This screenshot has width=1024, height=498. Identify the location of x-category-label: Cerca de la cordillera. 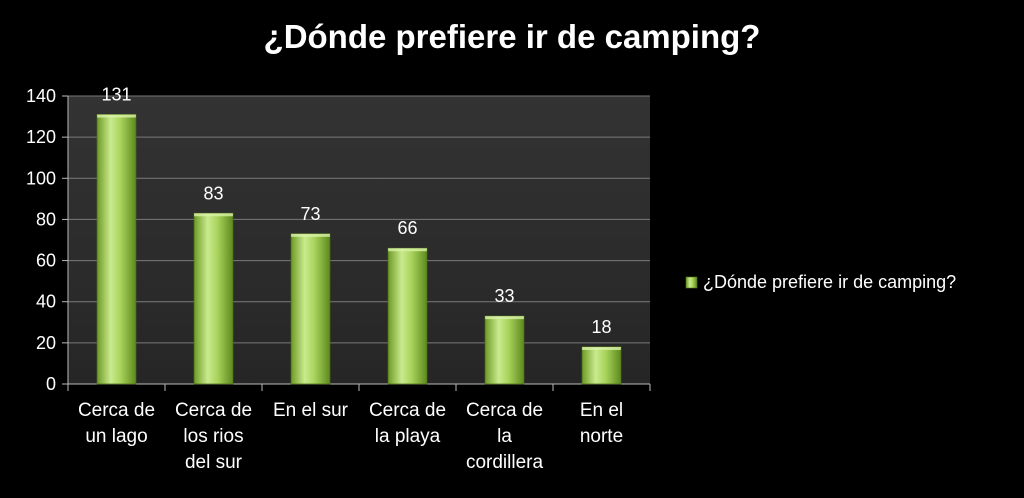
(505, 436).